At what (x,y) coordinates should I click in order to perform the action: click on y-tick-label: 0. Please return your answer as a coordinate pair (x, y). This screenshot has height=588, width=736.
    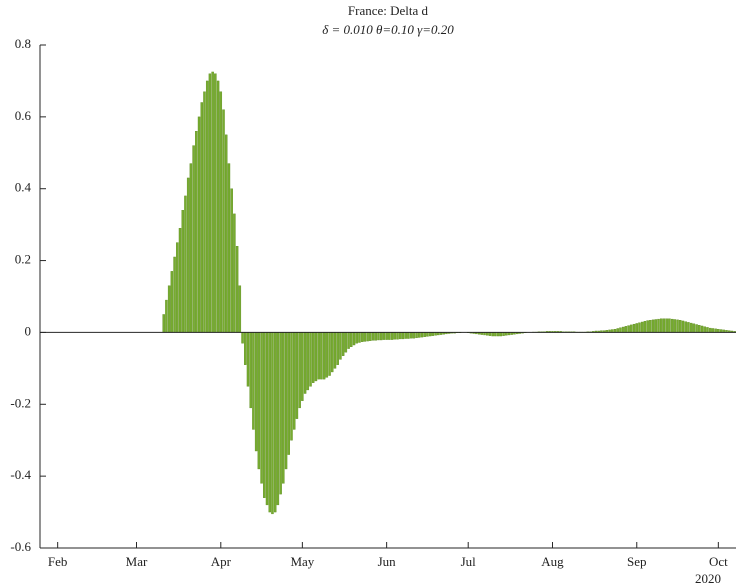
    Looking at the image, I should click on (28, 330).